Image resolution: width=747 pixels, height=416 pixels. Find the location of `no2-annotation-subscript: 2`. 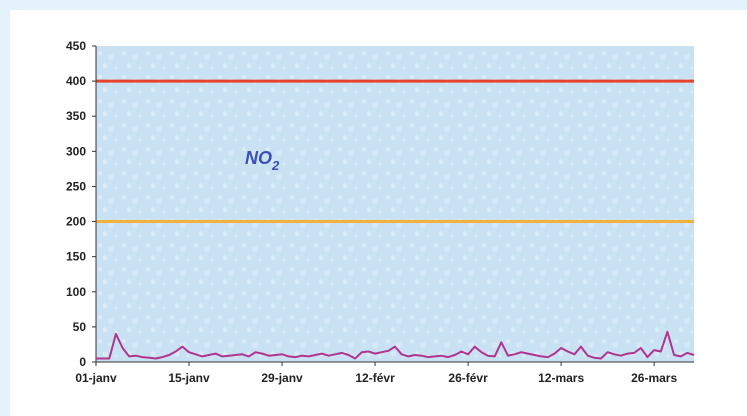

no2-annotation-subscript: 2 is located at coordinates (275, 165).